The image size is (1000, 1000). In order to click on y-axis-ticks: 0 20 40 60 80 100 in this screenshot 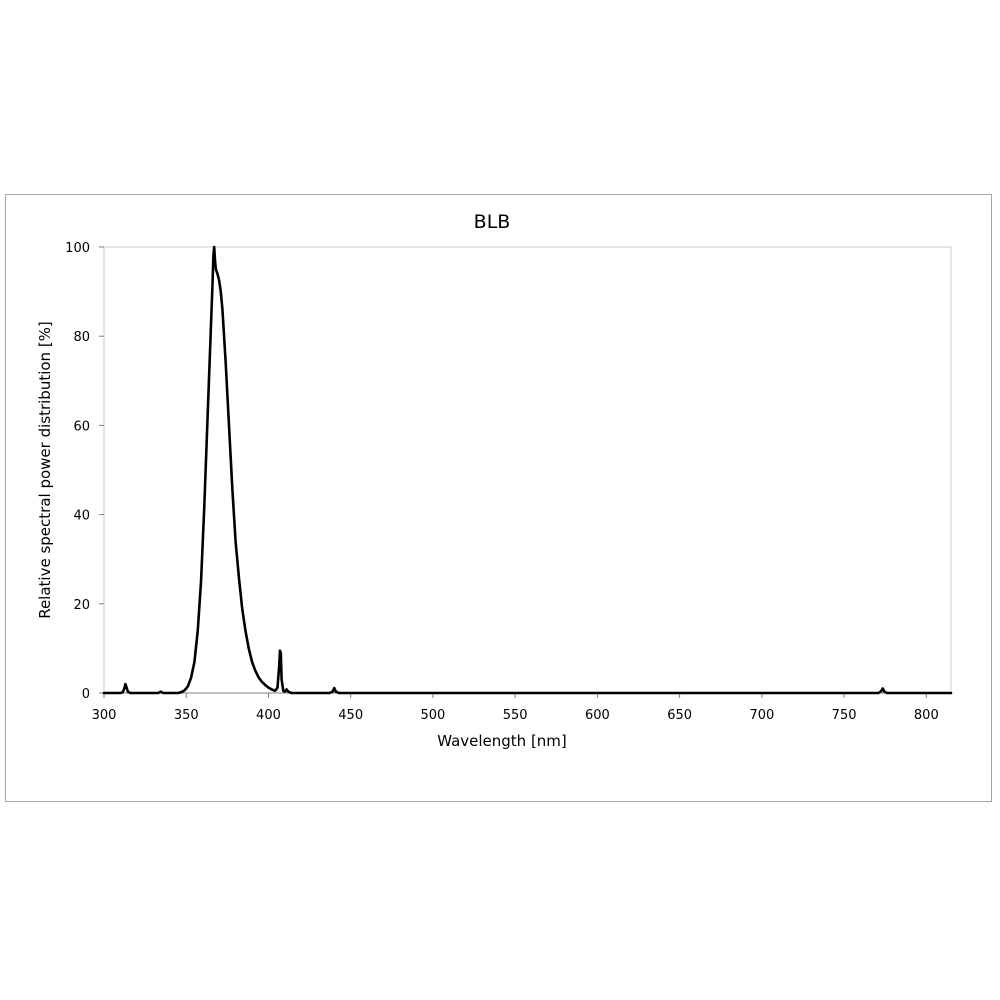, I will do `click(84, 471)`.